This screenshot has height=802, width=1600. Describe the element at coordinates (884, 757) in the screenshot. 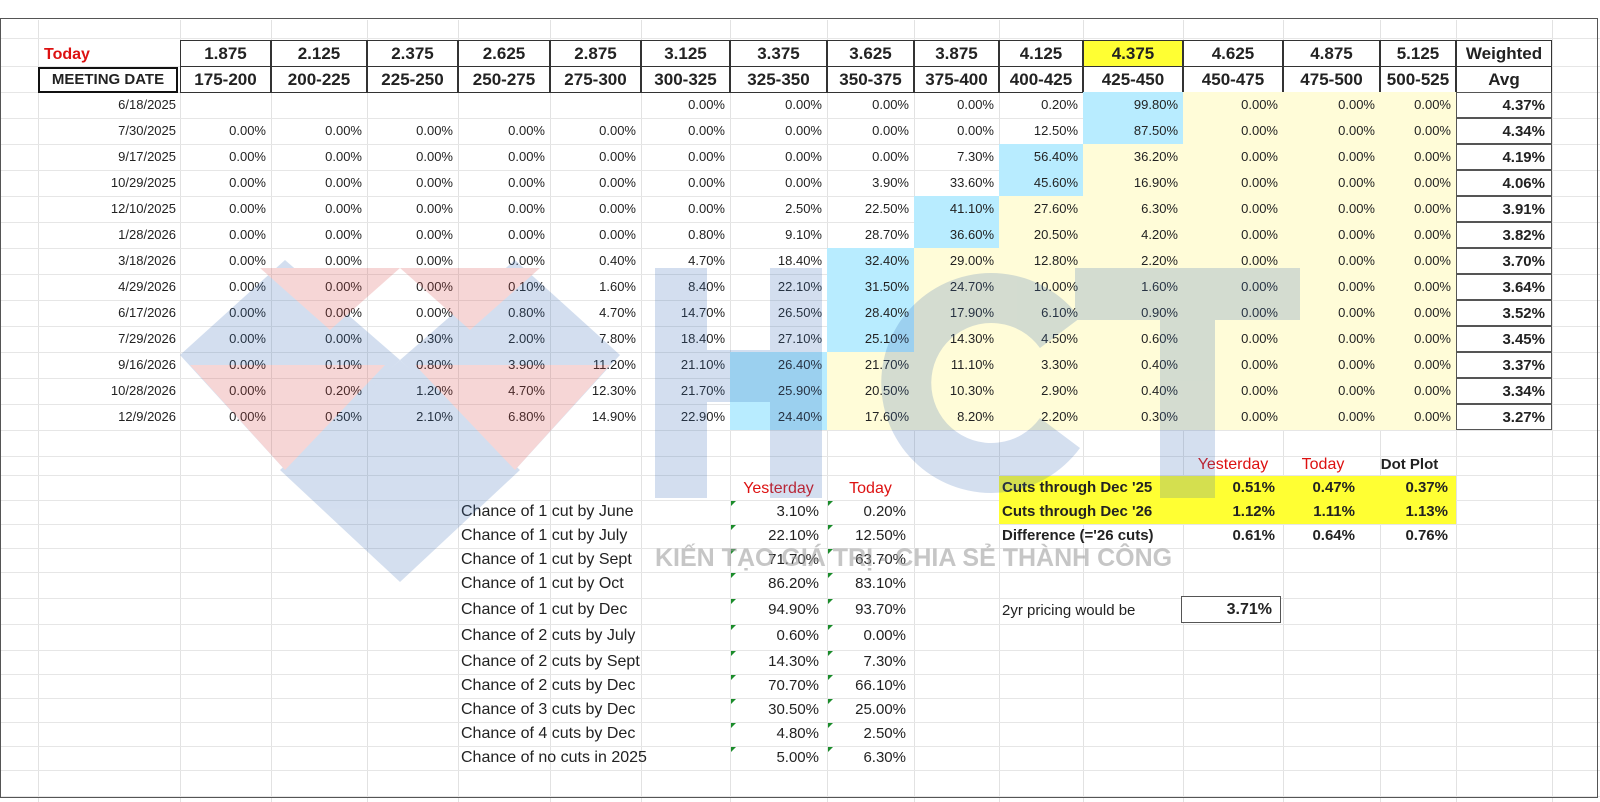

I see `chance-today-value: 6.30%` at that location.